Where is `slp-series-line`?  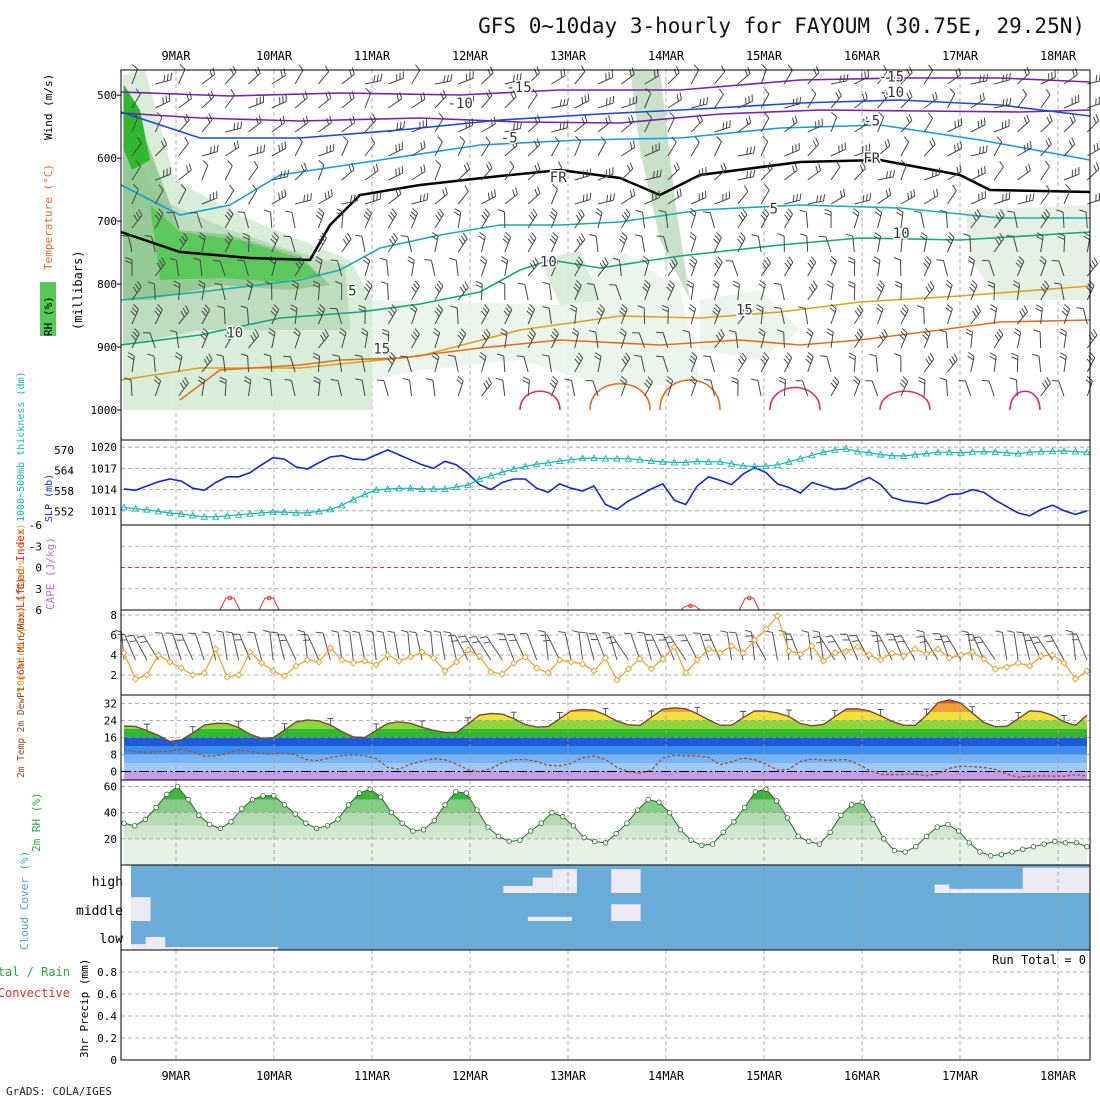 slp-series-line is located at coordinates (605, 483).